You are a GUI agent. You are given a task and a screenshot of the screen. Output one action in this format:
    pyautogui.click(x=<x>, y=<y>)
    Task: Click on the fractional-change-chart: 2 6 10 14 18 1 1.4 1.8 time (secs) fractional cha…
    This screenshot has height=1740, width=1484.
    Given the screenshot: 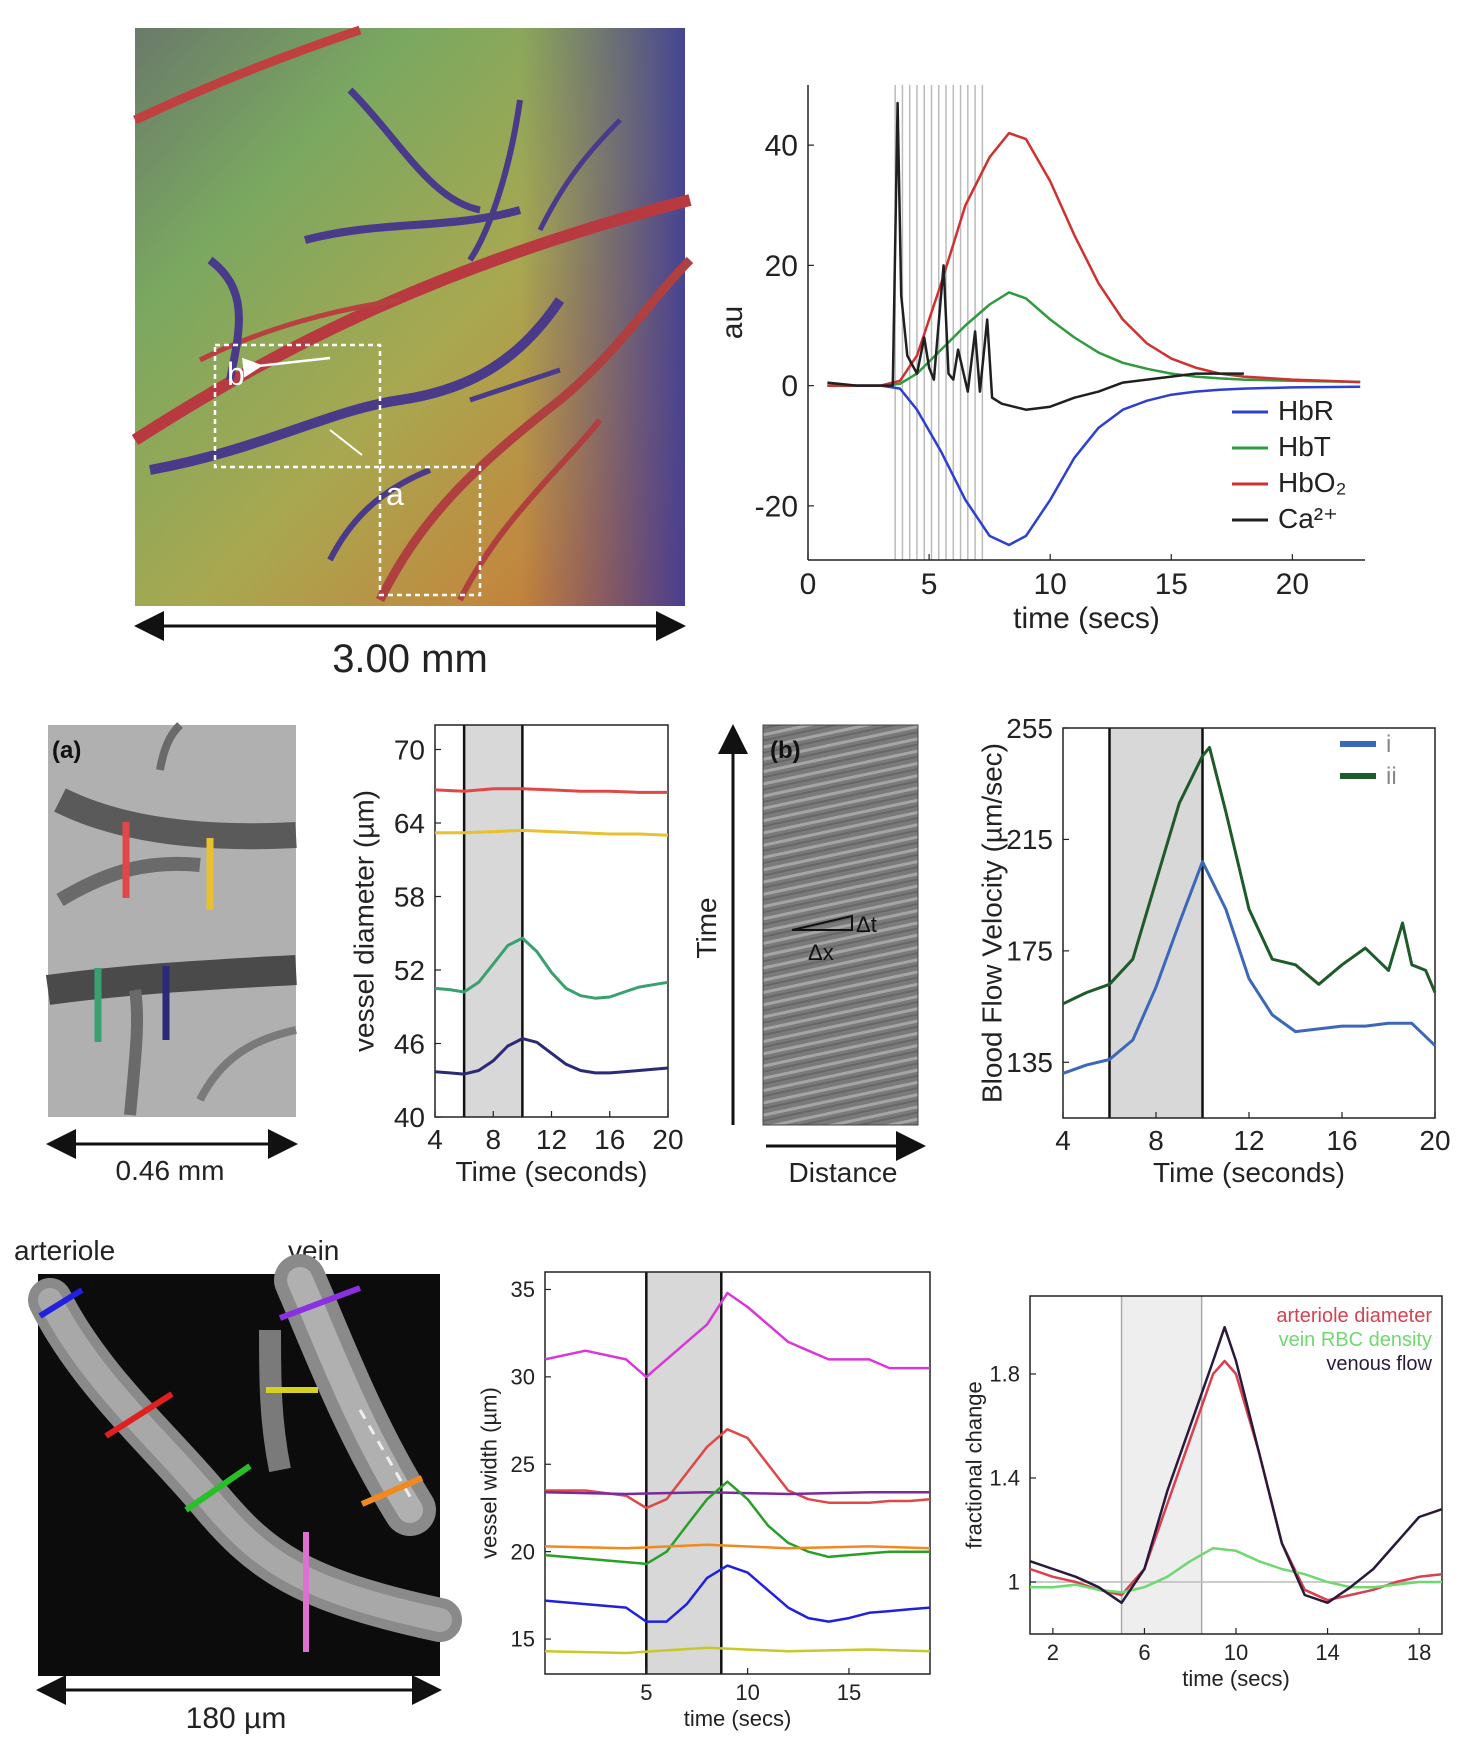 What is the action you would take?
    pyautogui.click(x=1202, y=1493)
    